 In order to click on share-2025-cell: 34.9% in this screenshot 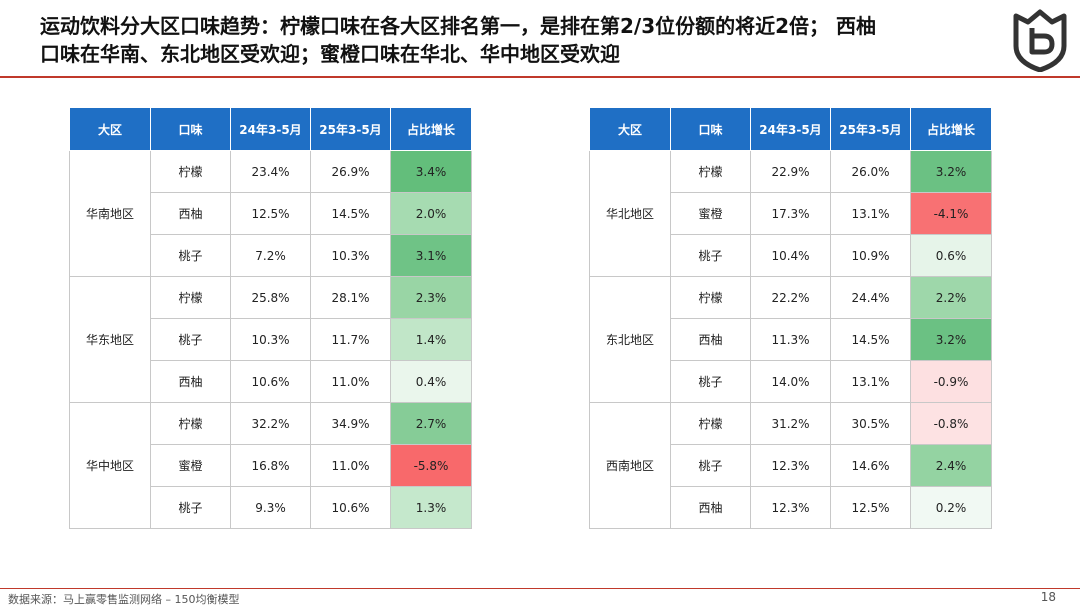, I will do `click(350, 423)`.